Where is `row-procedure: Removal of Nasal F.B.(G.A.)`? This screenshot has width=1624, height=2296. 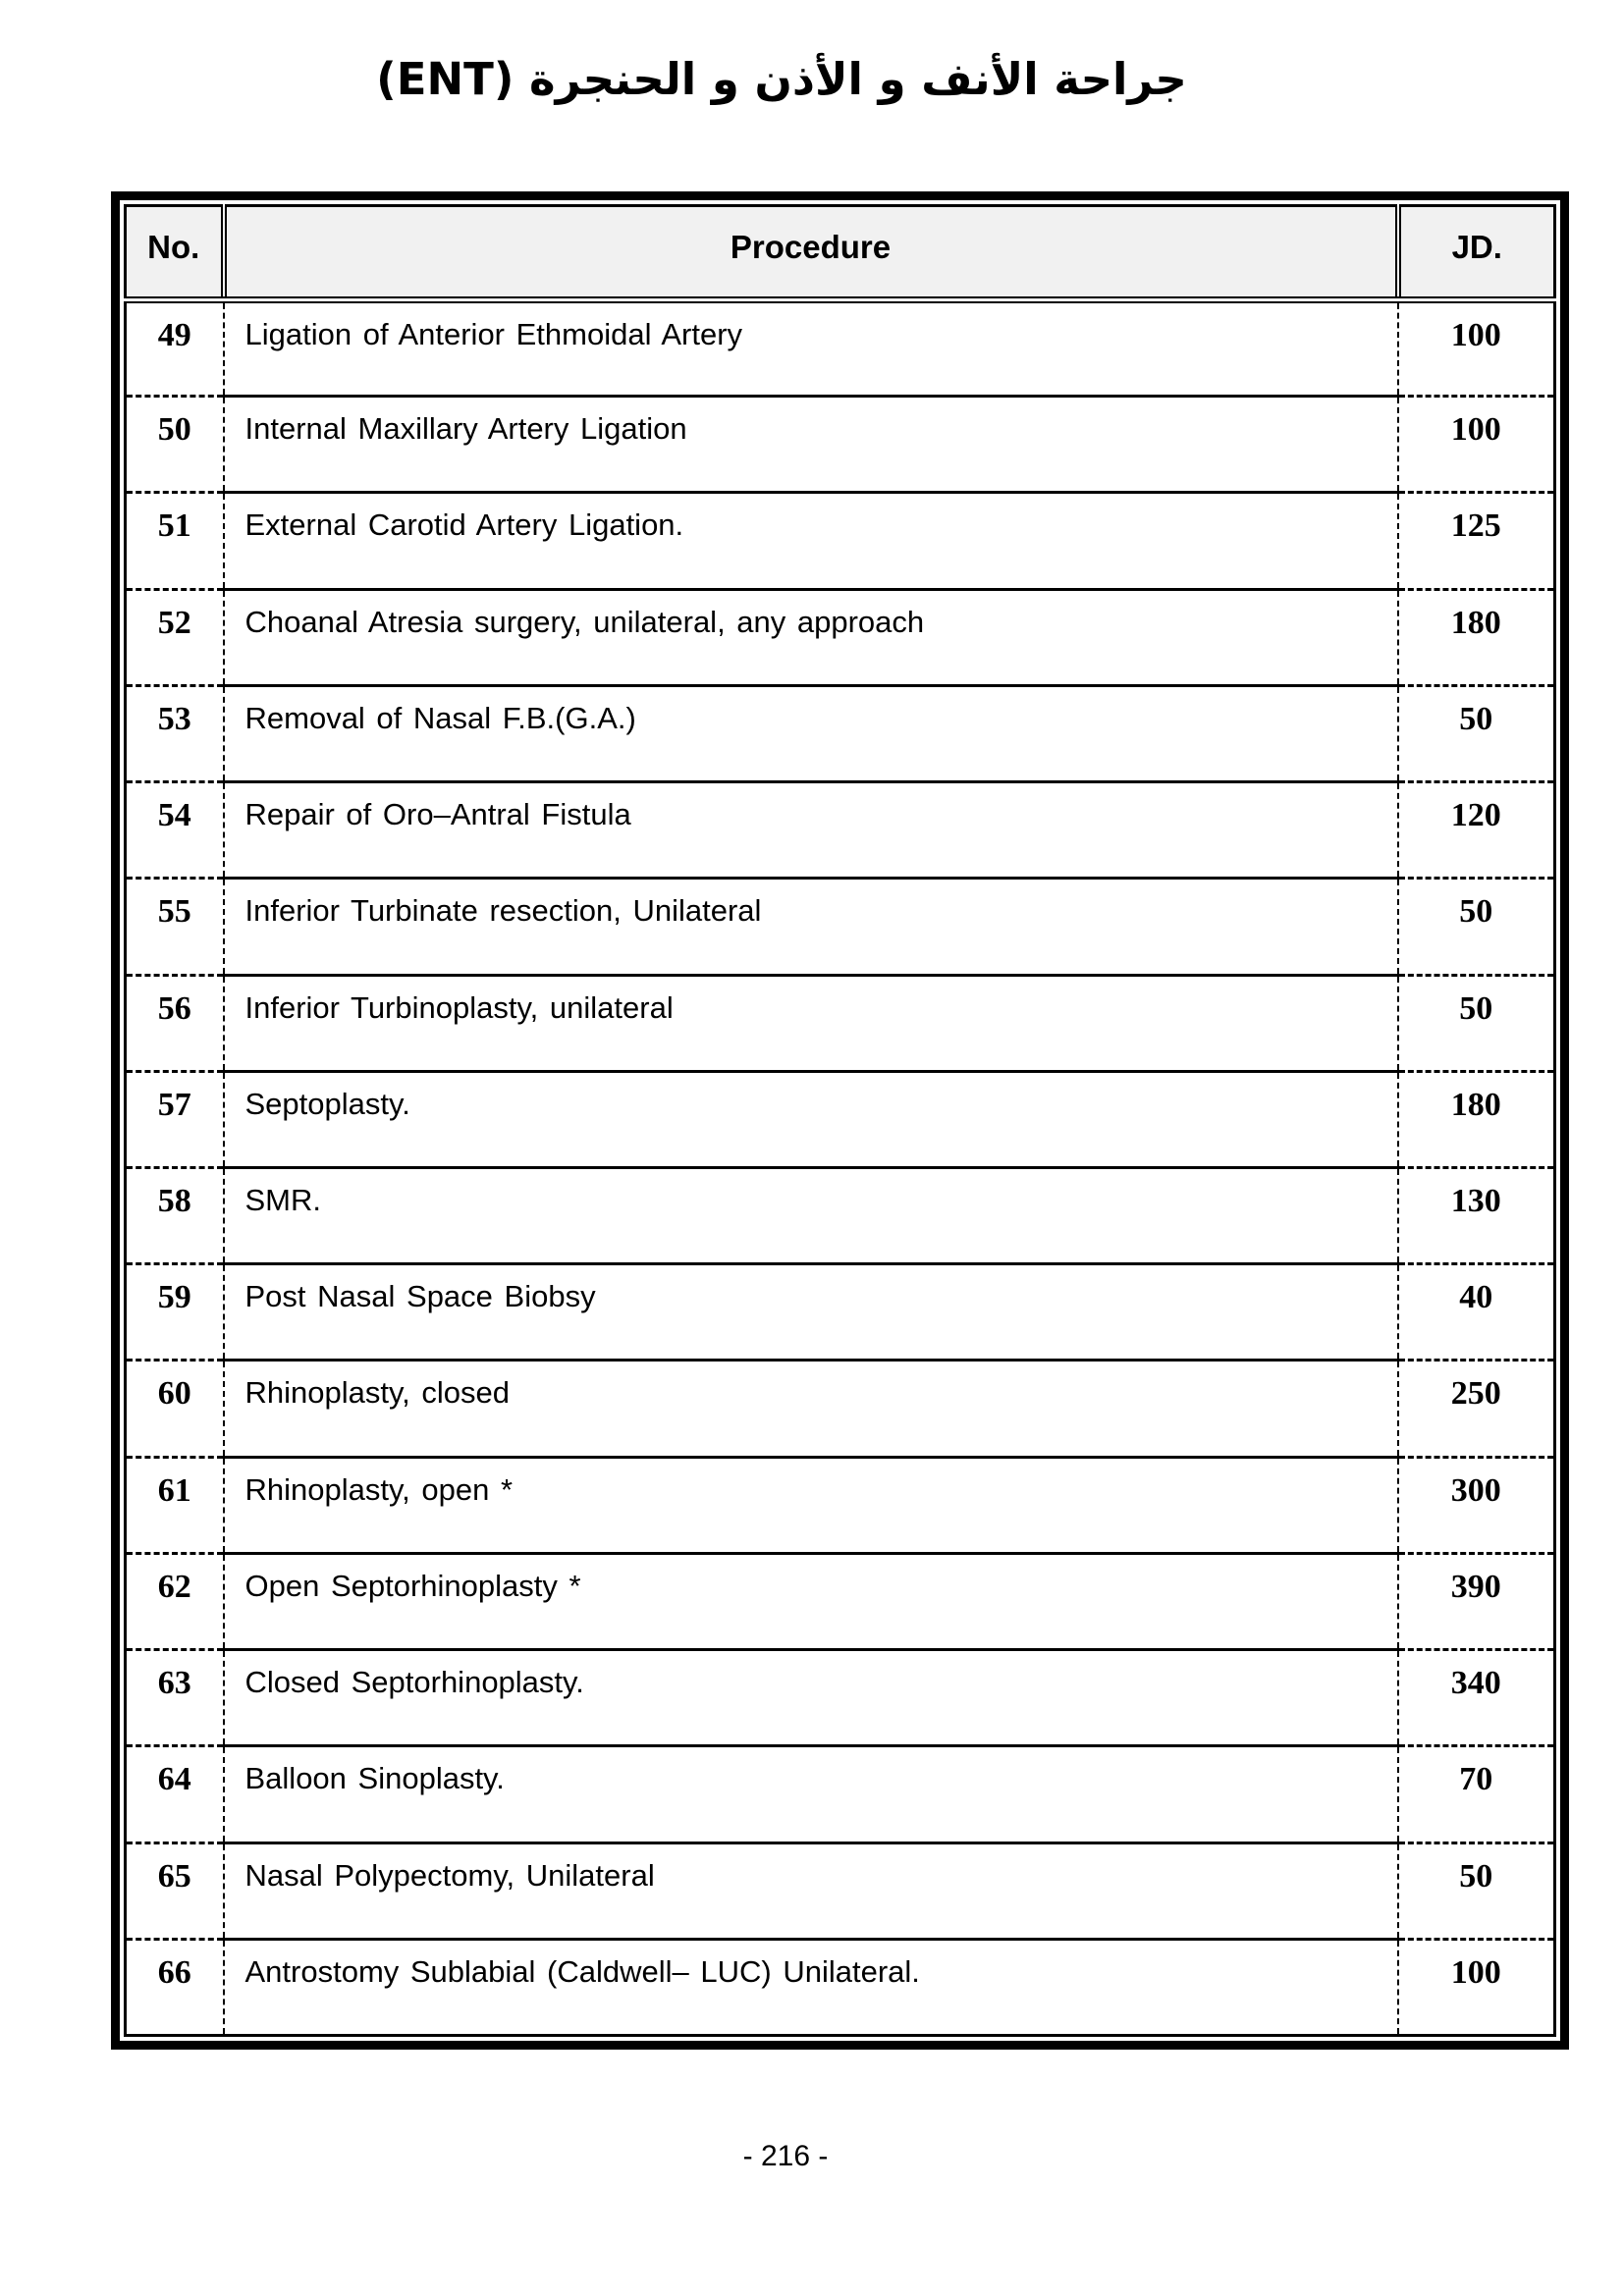
row-procedure: Removal of Nasal F.B.(G.A.) is located at coordinates (810, 735).